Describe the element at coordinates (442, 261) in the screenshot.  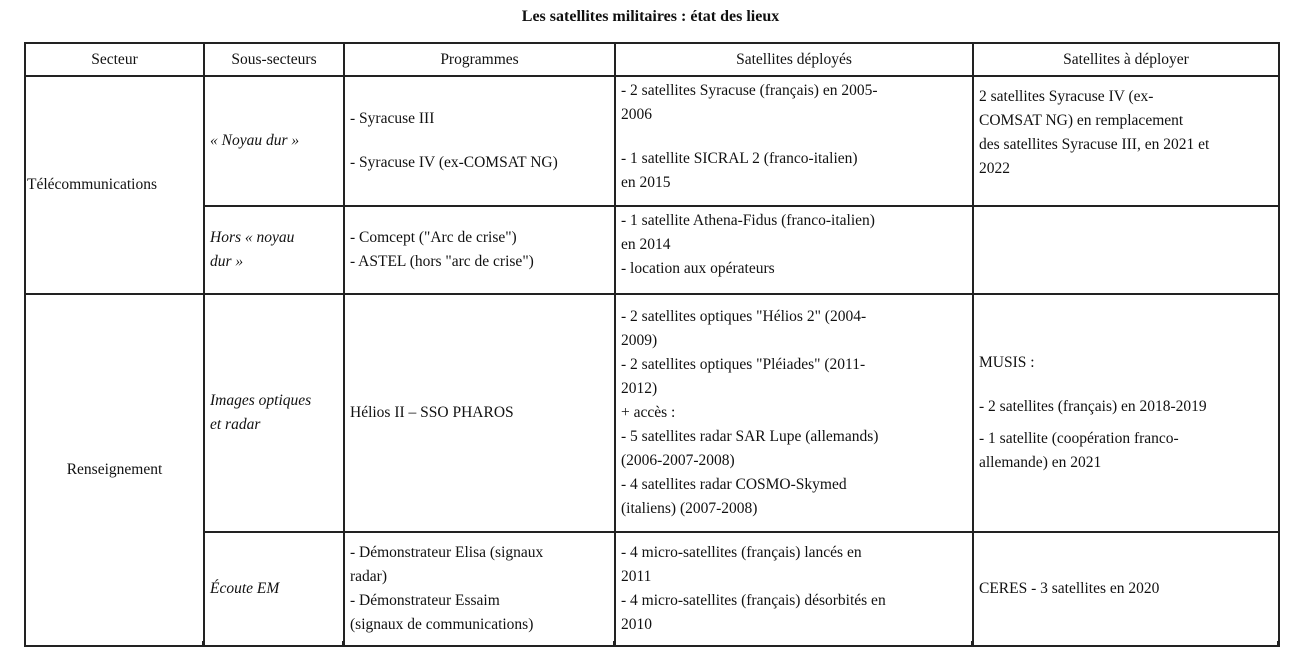
I see `line: - ASTEL (hors "arc de crise")` at that location.